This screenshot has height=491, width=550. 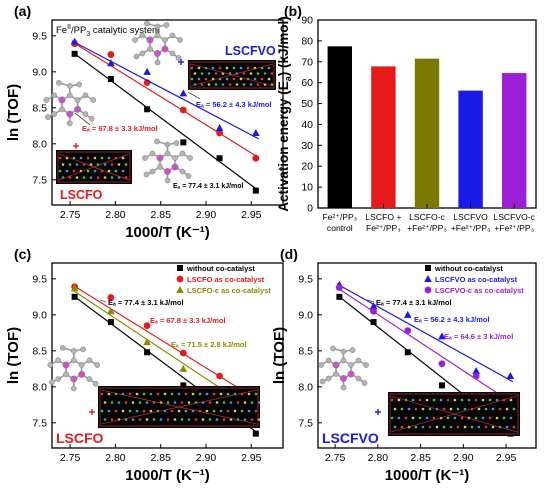 What do you see at coordinates (350, 438) in the screenshot?
I see `label-lscfvo: LSCFVO` at bounding box center [350, 438].